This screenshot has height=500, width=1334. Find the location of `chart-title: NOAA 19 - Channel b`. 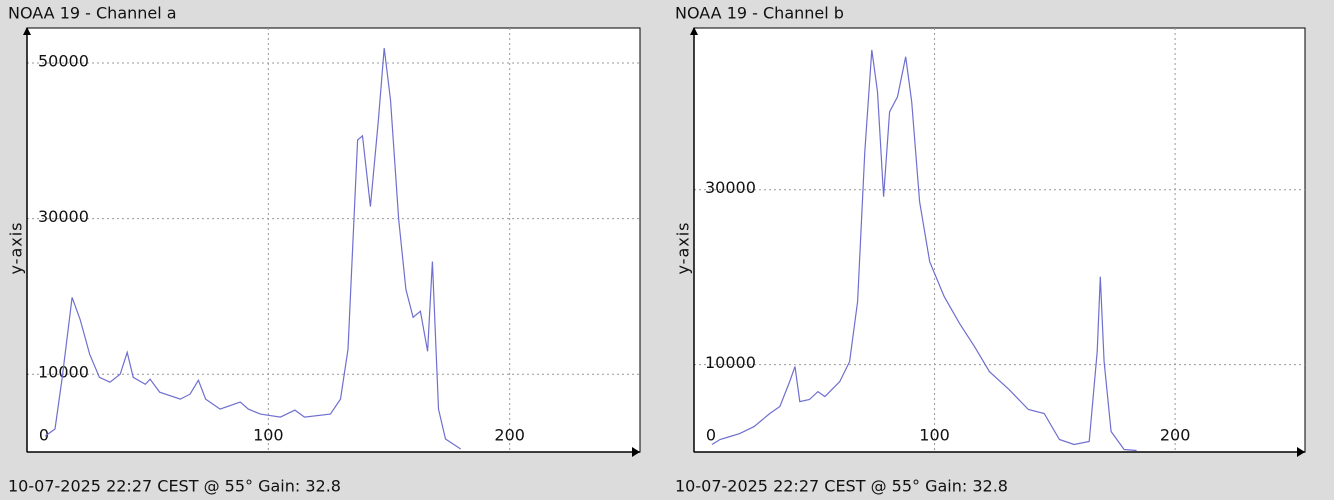

chart-title: NOAA 19 - Channel b is located at coordinates (759, 13).